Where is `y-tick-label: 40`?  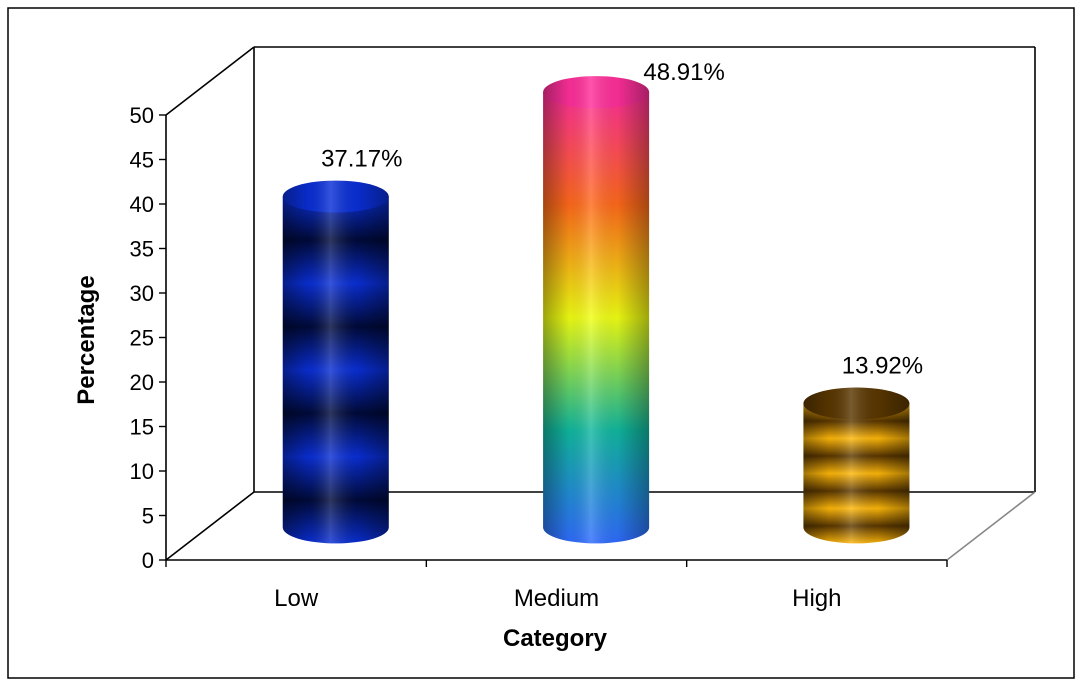 y-tick-label: 40 is located at coordinates (142, 204).